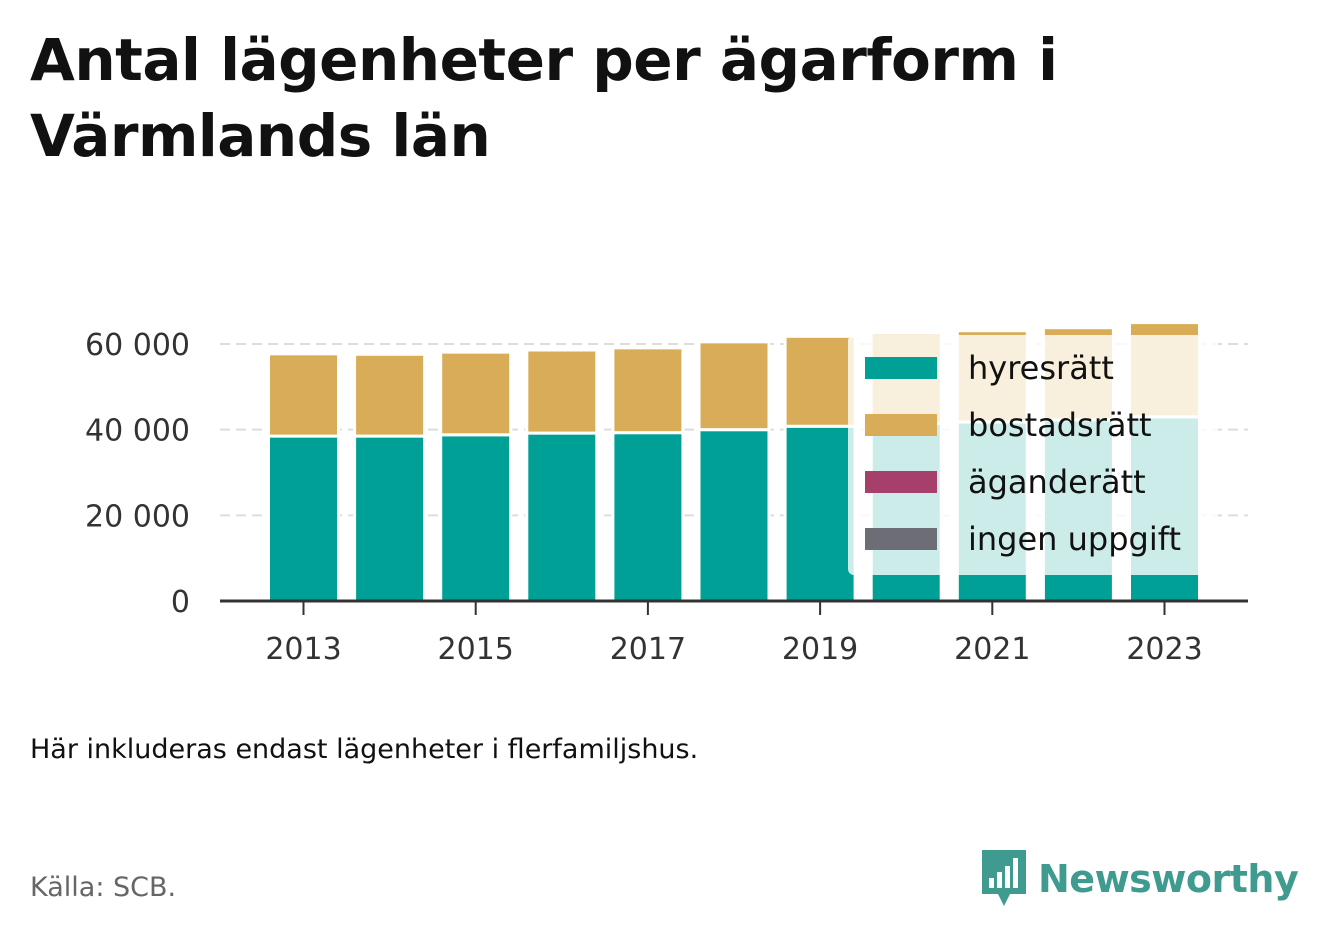  Describe the element at coordinates (1060, 425) in the screenshot. I see `legend-label: bostadsrätt` at that location.